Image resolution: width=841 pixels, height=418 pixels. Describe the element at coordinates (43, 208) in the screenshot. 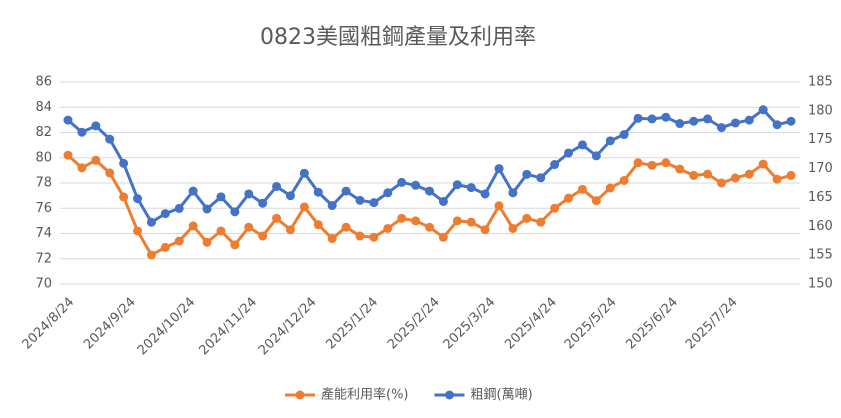

I see `y-tick-label: 76` at that location.